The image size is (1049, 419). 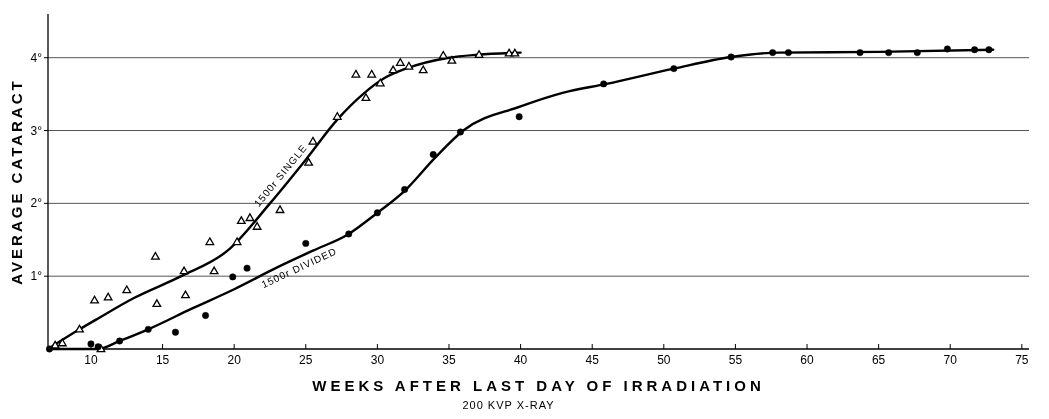 I want to click on x-axis-title: WEEKS AFTER LAST DAY OF IRRADIATION, so click(x=538, y=385).